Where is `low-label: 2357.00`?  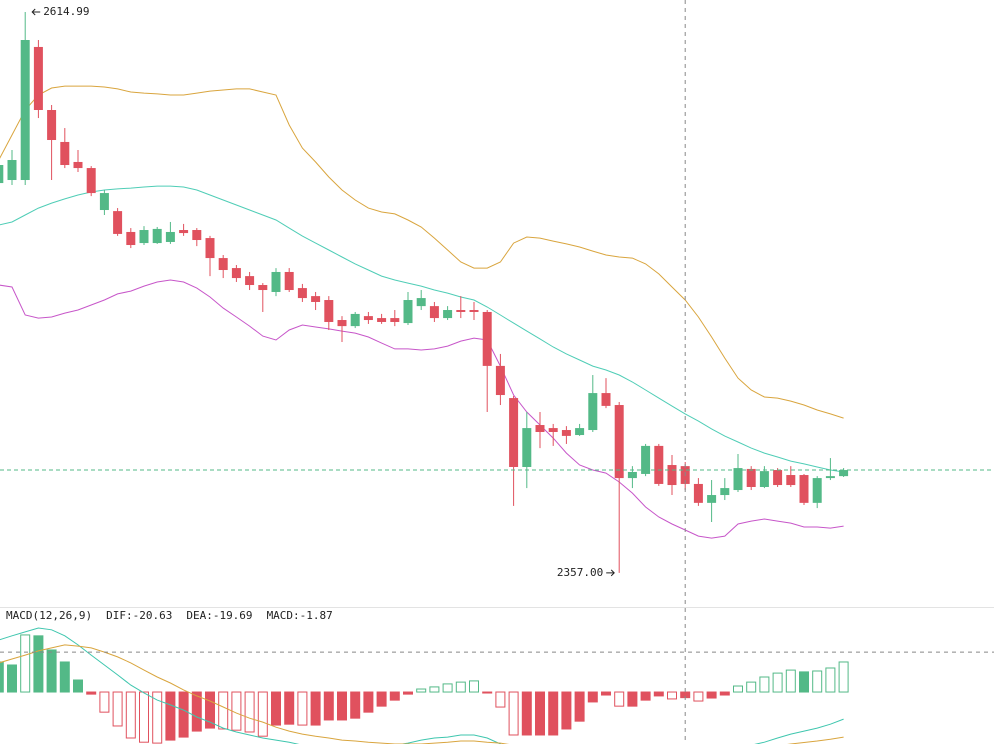
low-label: 2357.00 is located at coordinates (580, 572).